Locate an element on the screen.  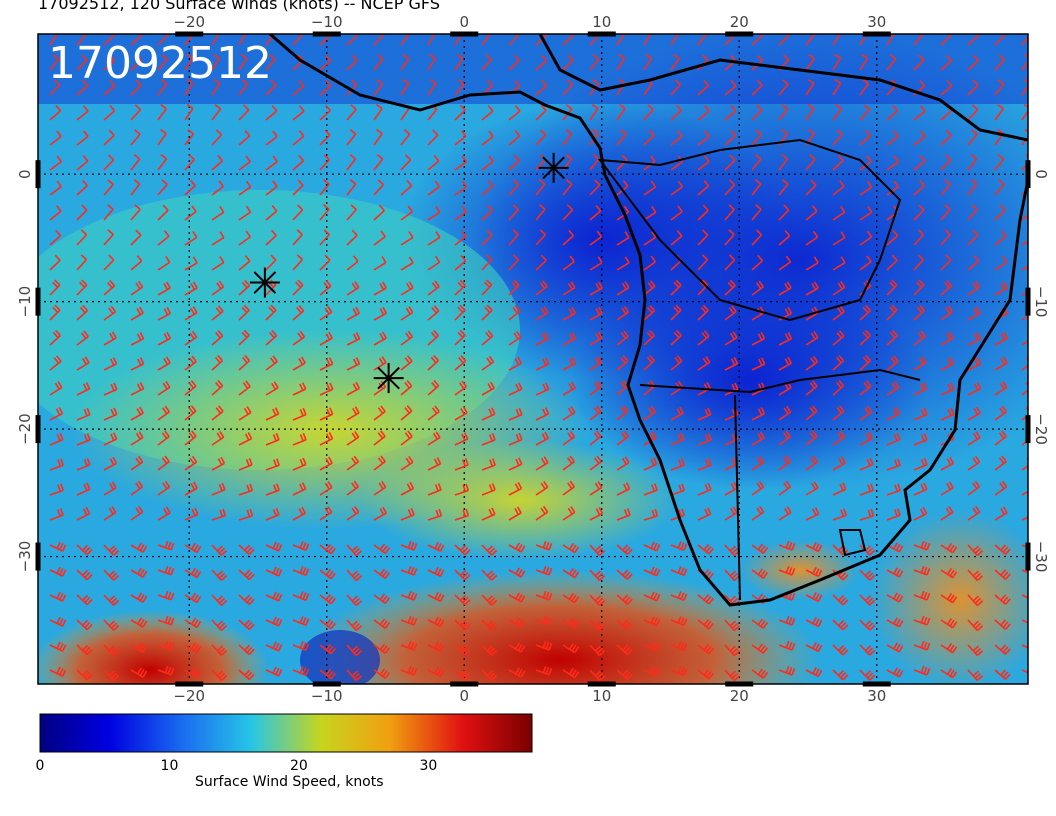
lon-label-bottom: 30 is located at coordinates (876, 696).